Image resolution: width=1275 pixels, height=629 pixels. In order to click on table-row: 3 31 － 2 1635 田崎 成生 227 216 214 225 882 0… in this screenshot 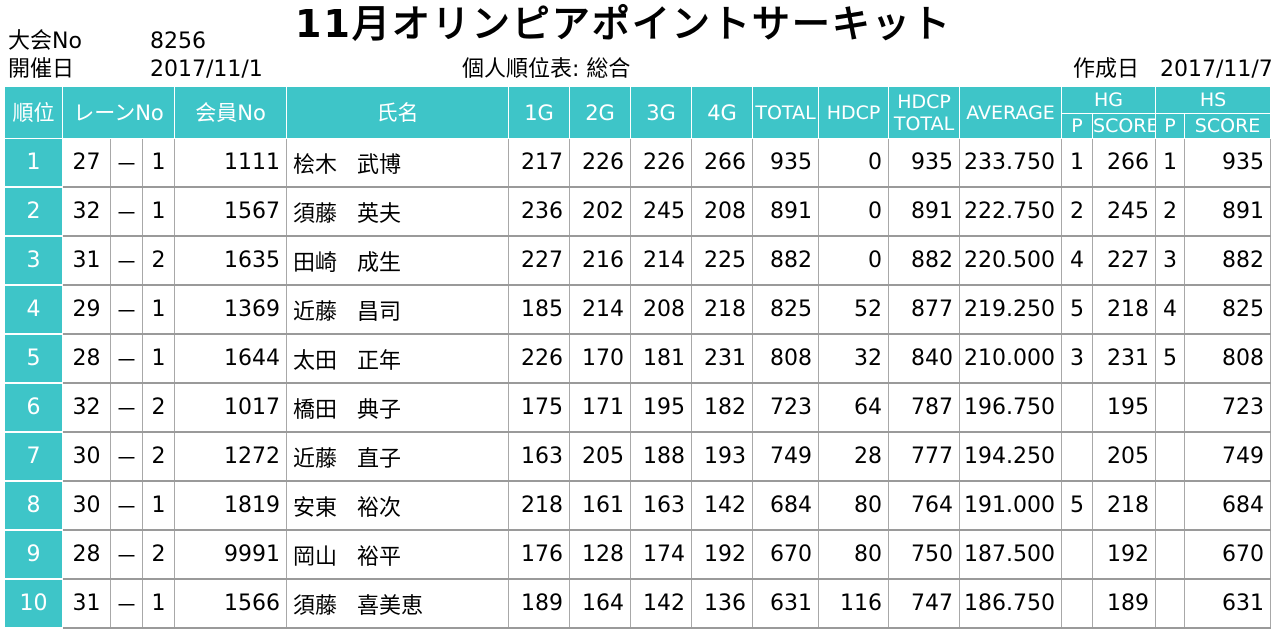, I will do `click(638, 260)`.